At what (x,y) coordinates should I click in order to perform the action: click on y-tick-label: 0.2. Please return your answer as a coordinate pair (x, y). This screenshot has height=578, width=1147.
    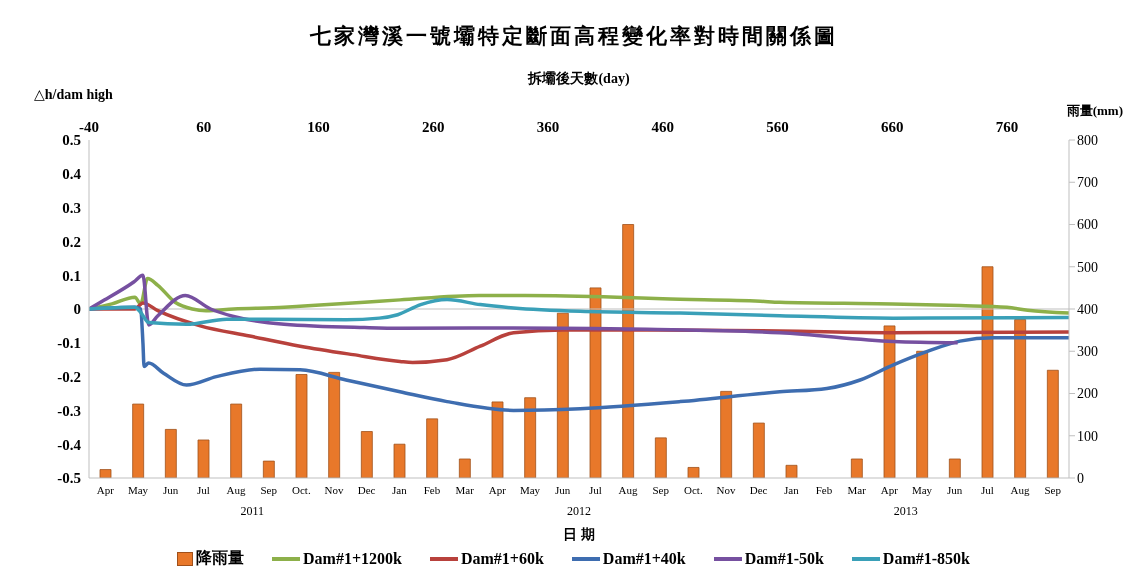
    Looking at the image, I should click on (71, 241).